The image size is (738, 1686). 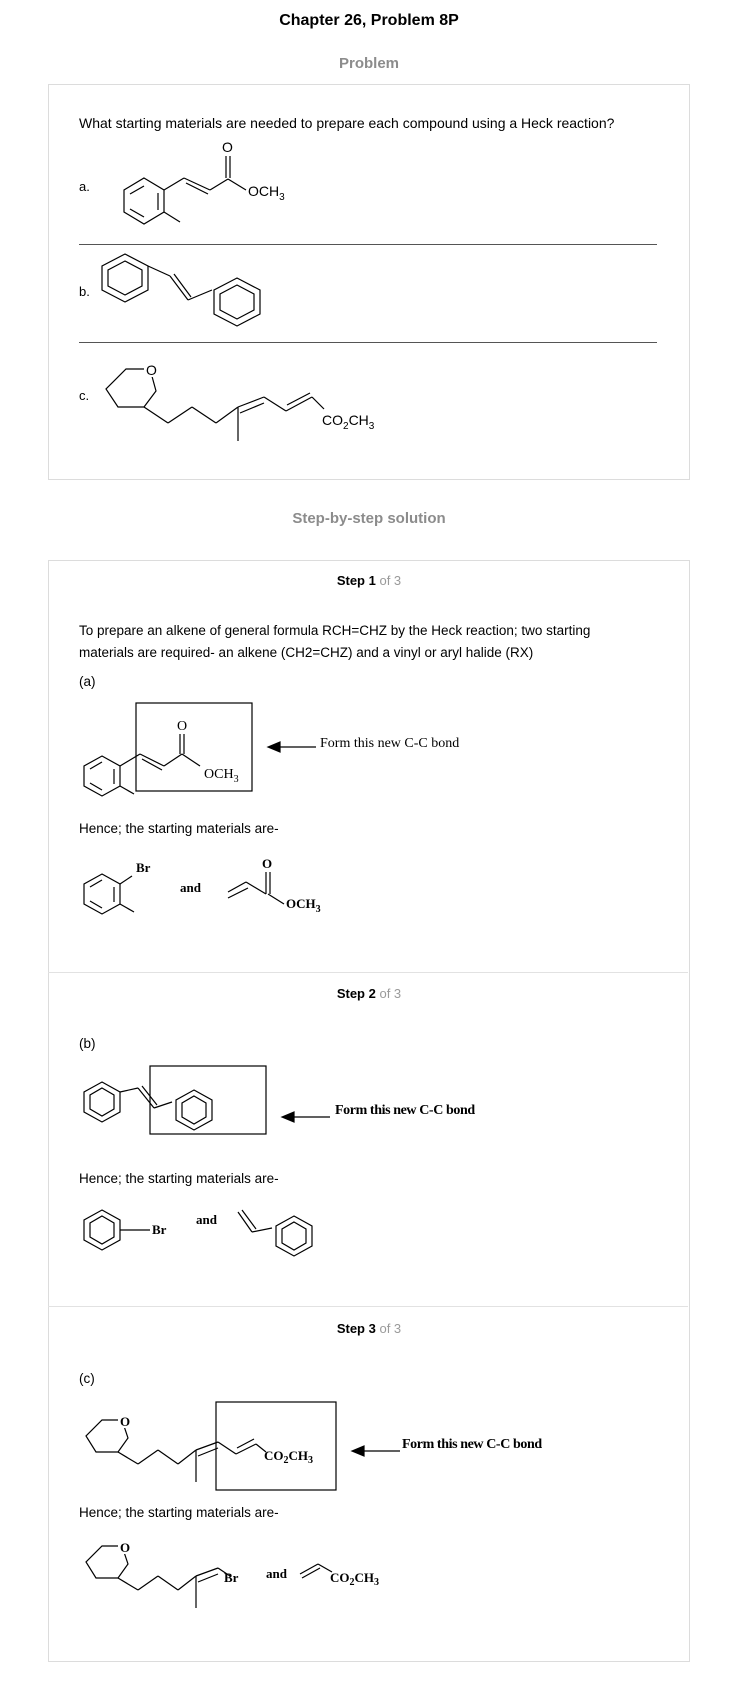 What do you see at coordinates (204, 182) in the screenshot?
I see `structure-a: O OCH3` at bounding box center [204, 182].